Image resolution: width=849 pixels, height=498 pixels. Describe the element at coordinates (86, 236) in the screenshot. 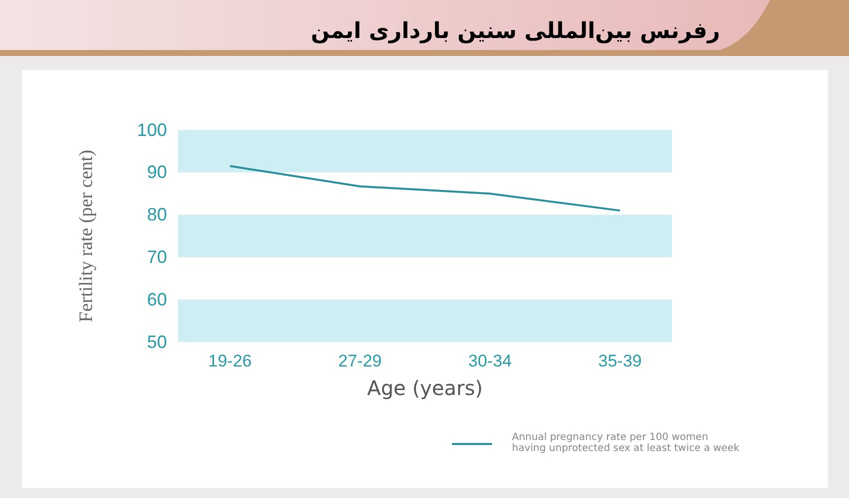

I see `y-axis-title: Fertility rate (per cent)` at that location.